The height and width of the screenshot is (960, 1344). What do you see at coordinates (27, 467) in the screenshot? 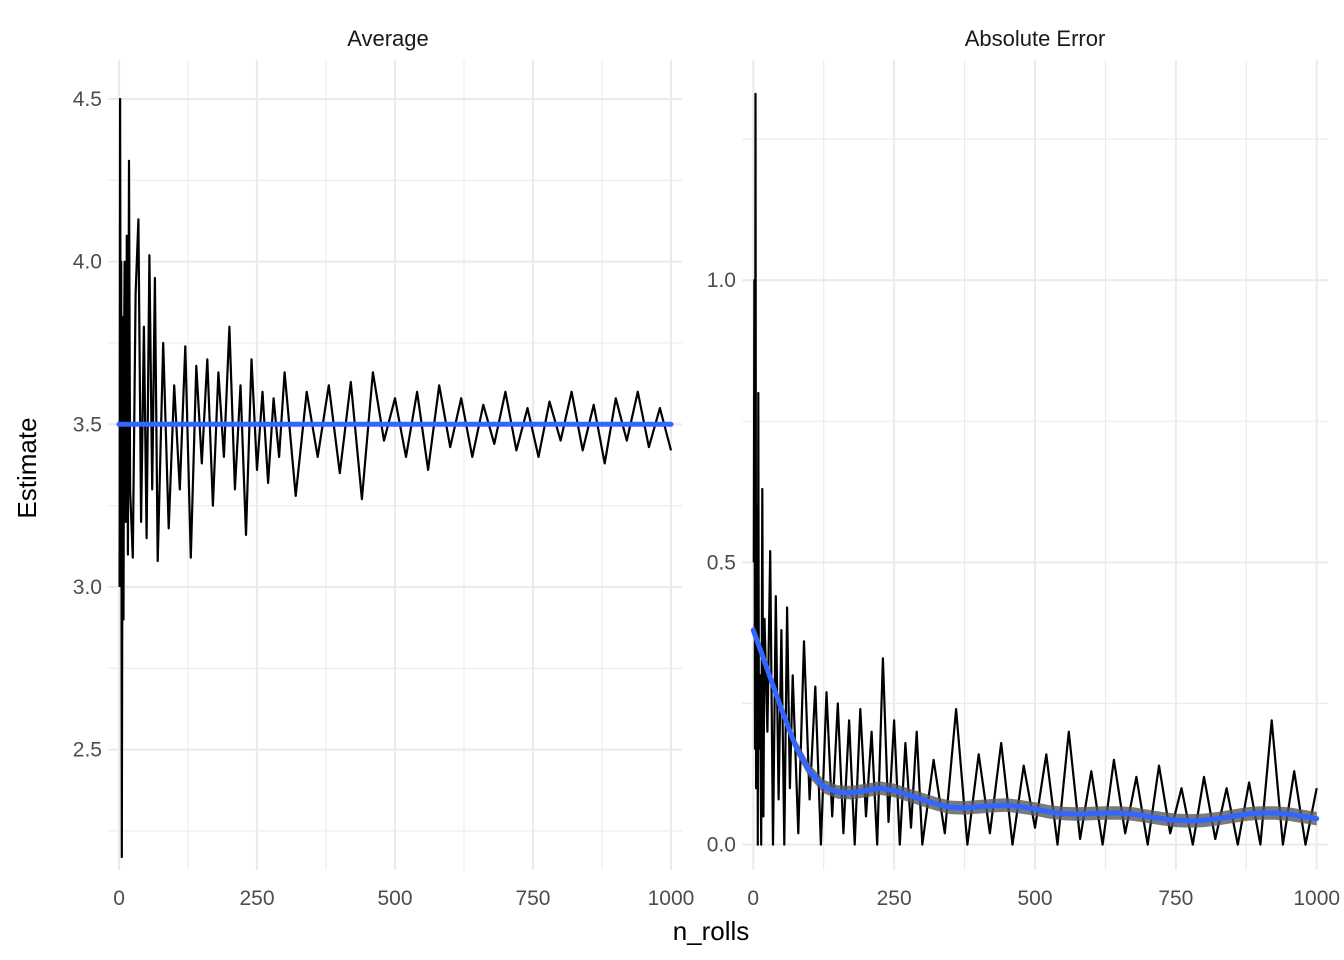
I see `y-axis-title: Estimate` at bounding box center [27, 467].